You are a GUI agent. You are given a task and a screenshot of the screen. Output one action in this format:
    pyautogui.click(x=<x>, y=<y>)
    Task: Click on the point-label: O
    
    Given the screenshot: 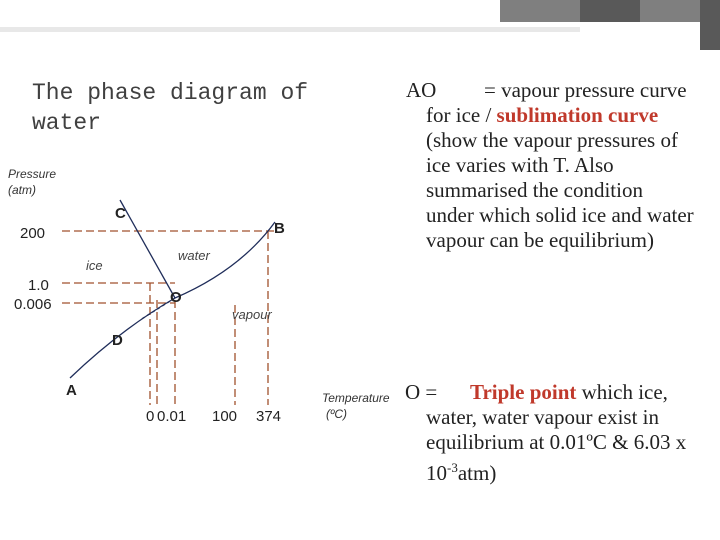 What is the action you would take?
    pyautogui.click(x=176, y=297)
    